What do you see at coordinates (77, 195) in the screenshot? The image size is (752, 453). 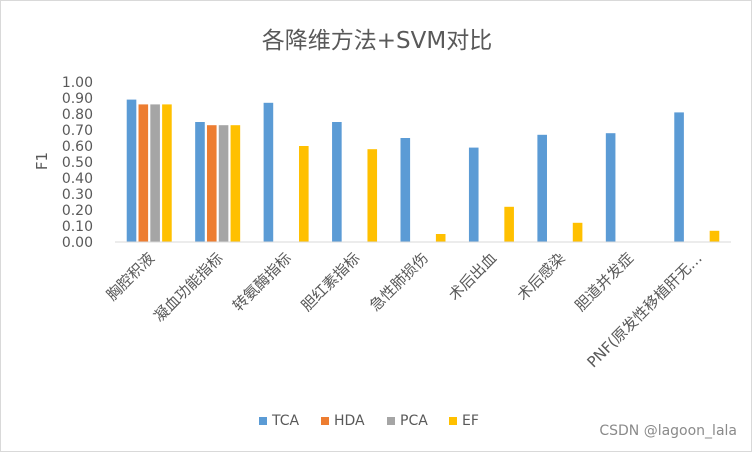 I see `y-tick-label: 0.30` at bounding box center [77, 195].